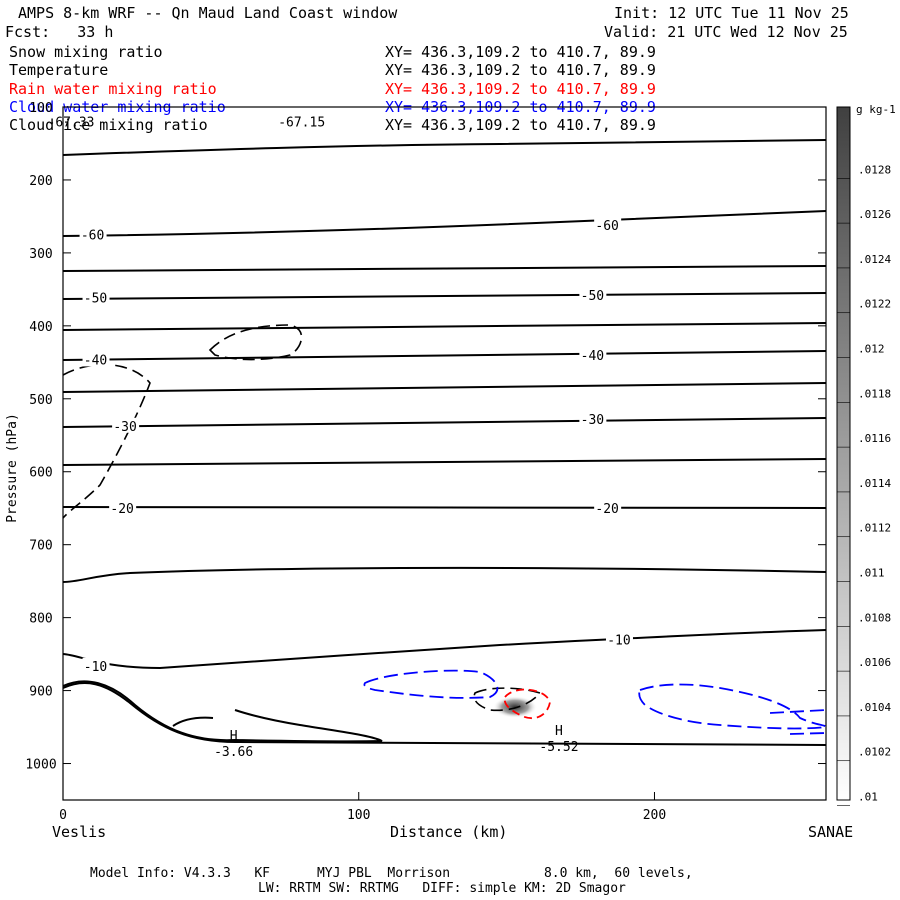  What do you see at coordinates (515, 707) in the screenshot?
I see `snow-maximum-shading` at bounding box center [515, 707].